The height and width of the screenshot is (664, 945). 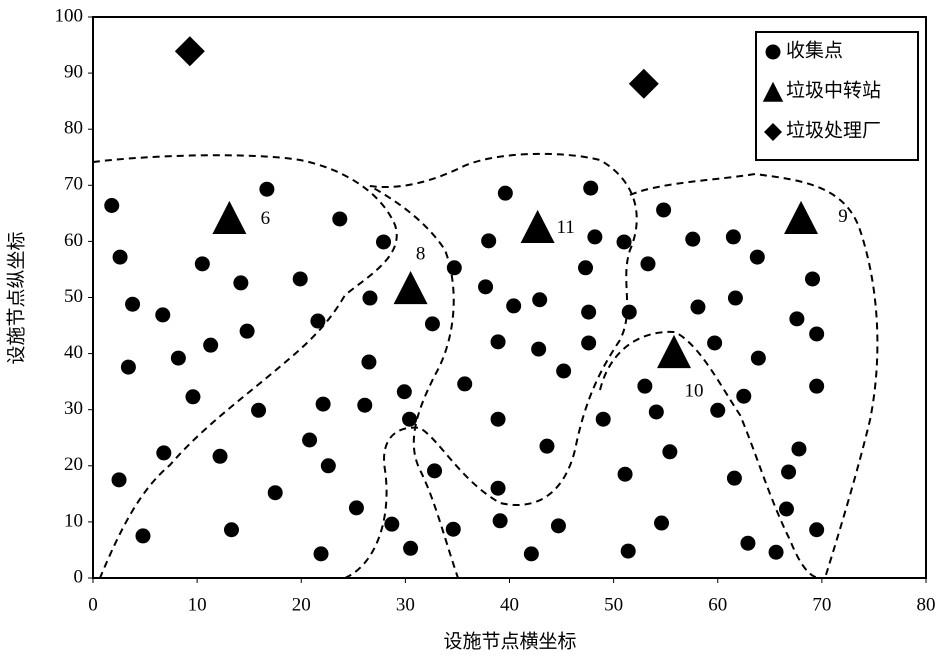 I want to click on point-label: 10, so click(x=694, y=390).